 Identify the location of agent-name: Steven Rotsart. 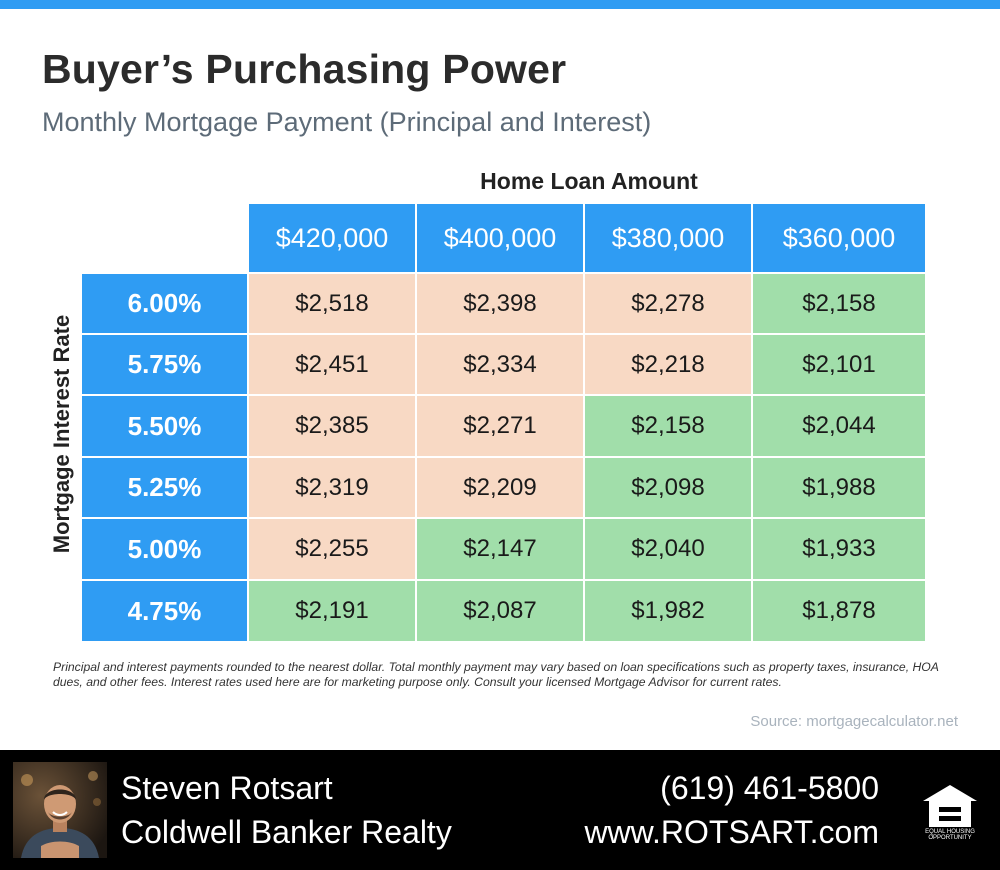
(227, 788).